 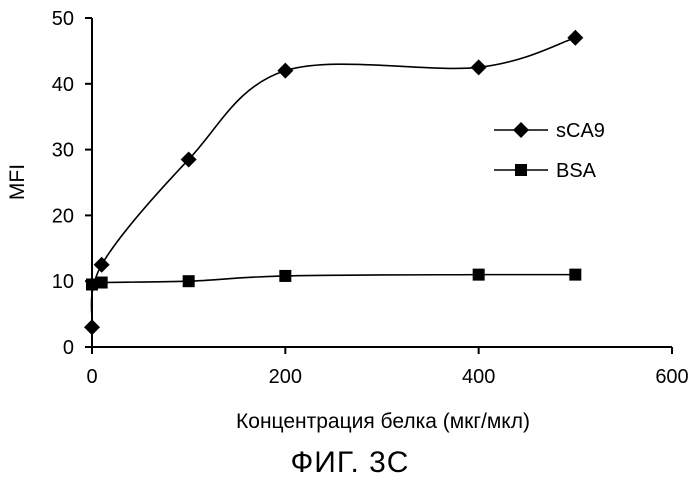 I want to click on x-tick-label: 200, so click(x=285, y=377).